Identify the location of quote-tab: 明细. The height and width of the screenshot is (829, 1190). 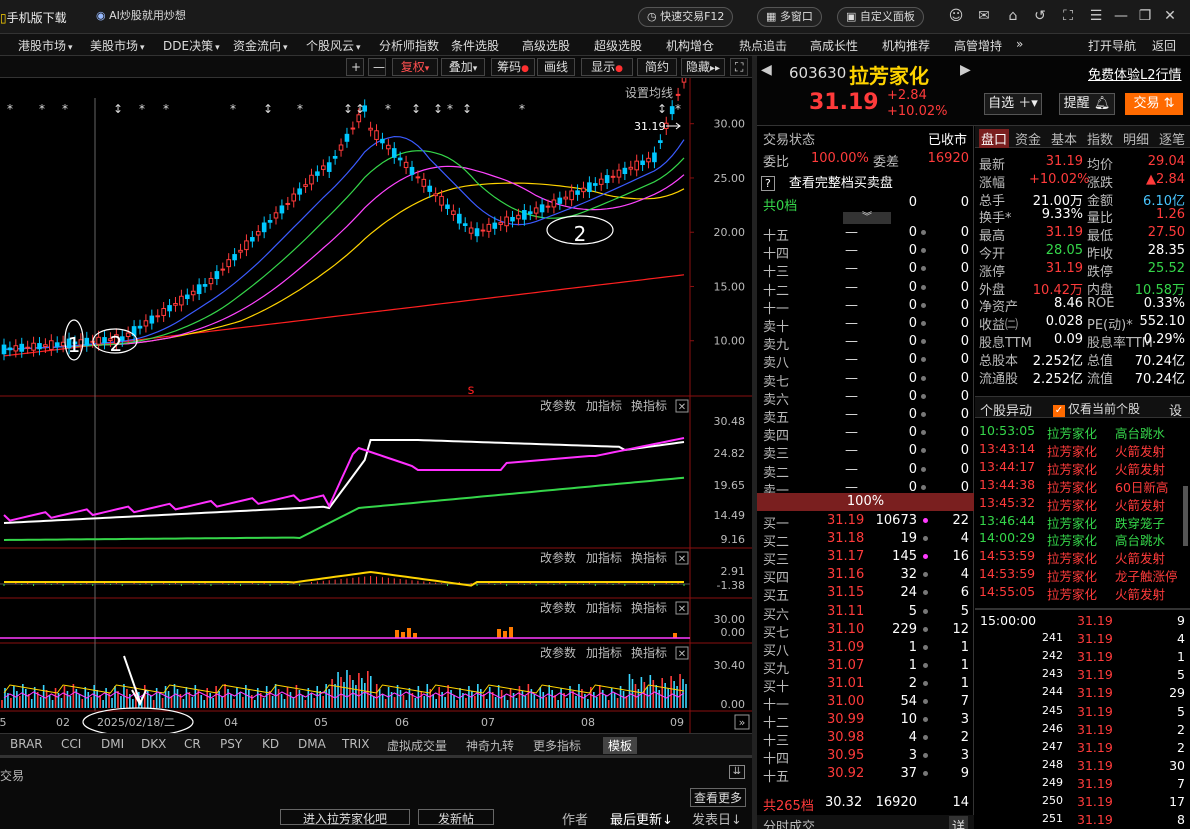
(1136, 140).